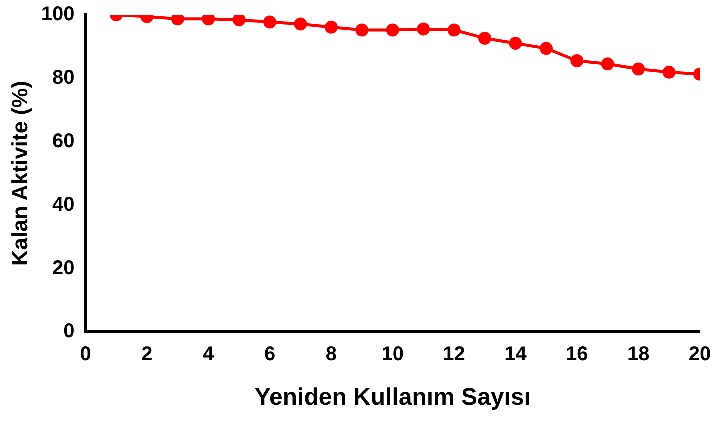 Image resolution: width=718 pixels, height=421 pixels. I want to click on y-tick-label: 40, so click(63, 205).